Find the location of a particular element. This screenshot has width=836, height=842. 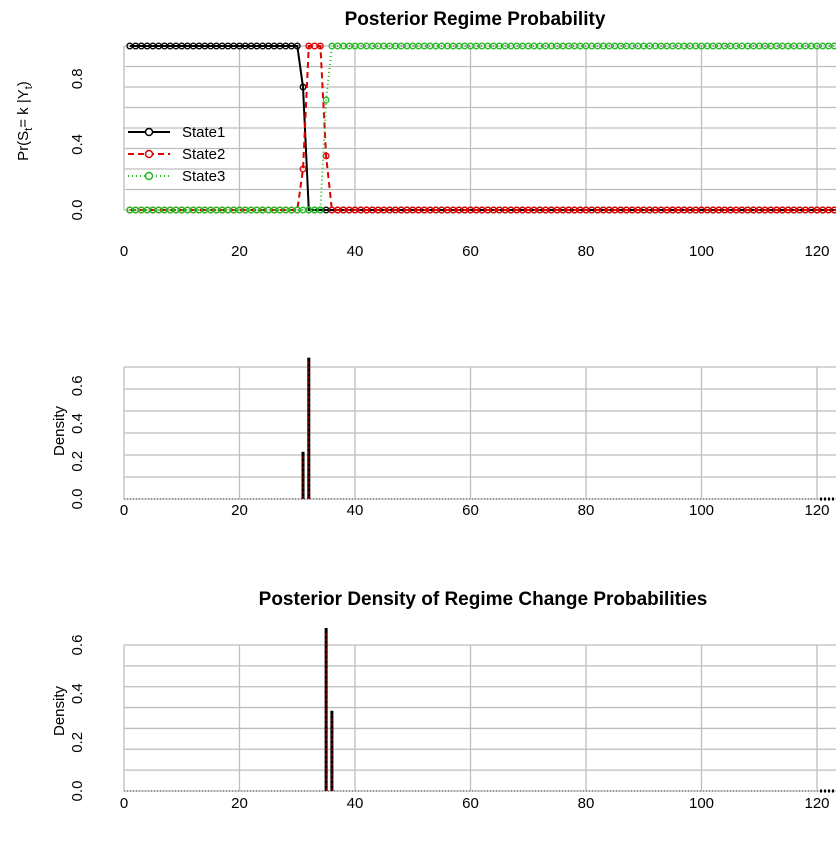

legend: State1 State2 State3 is located at coordinates (176, 154).